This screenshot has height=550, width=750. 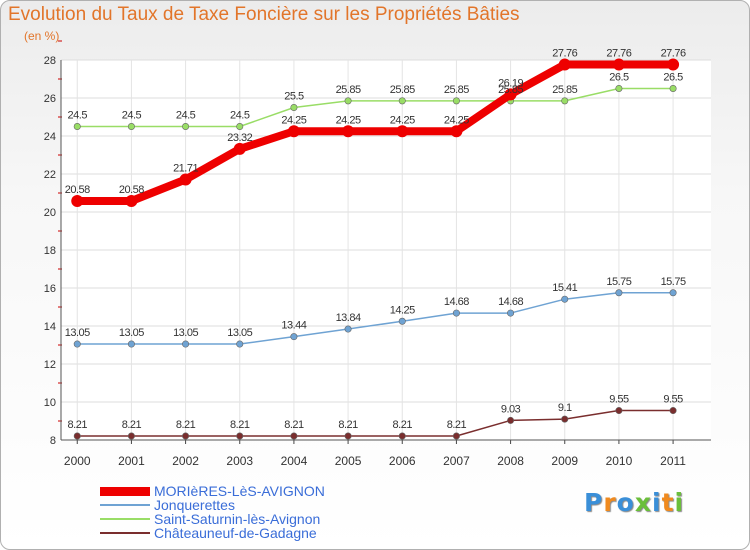 I want to click on y-tick-label: 28, so click(x=50, y=61).